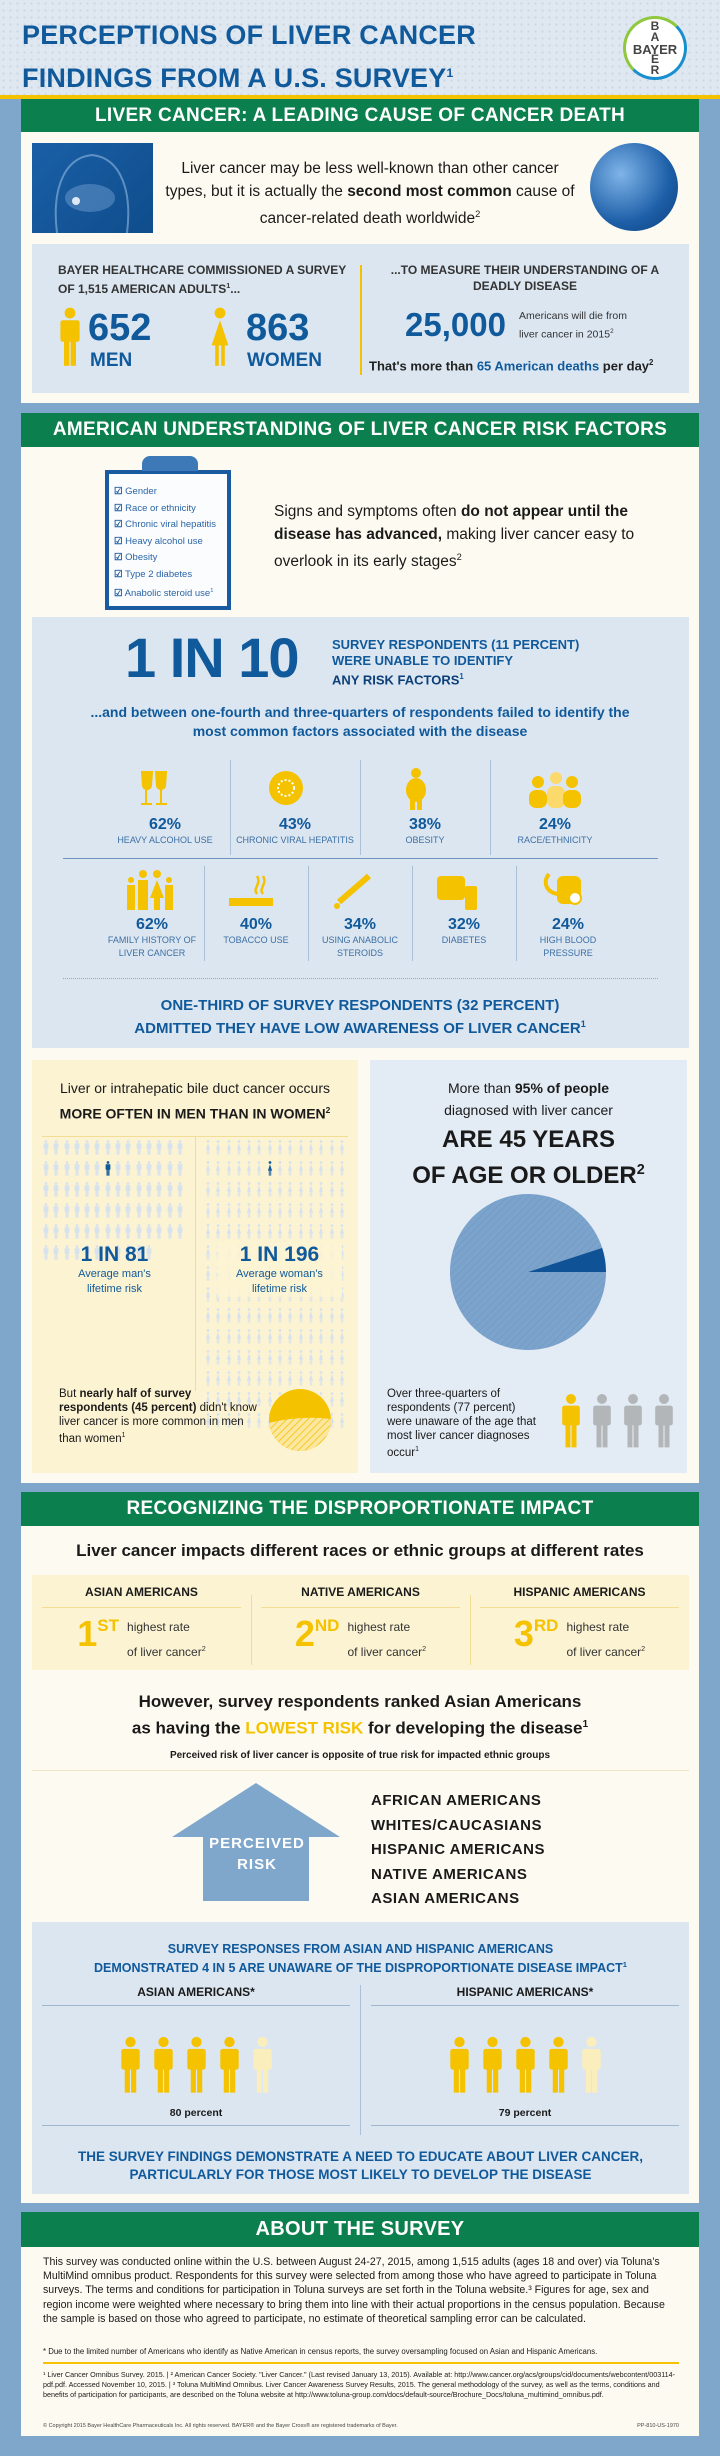  Describe the element at coordinates (360, 924) in the screenshot. I see `risk-factor-percent: 34%` at that location.